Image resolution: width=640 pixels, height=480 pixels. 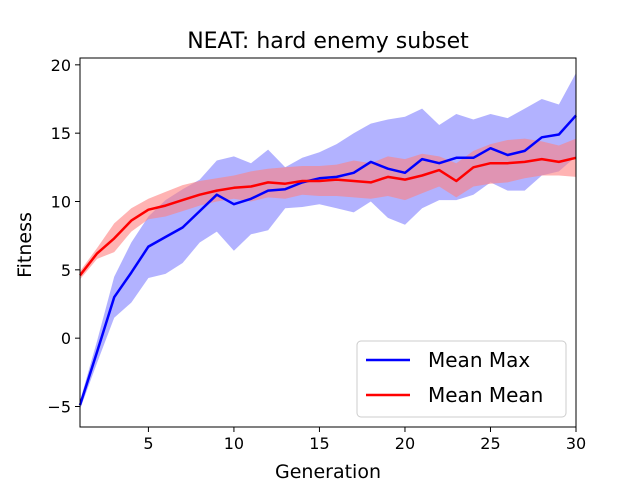 I want to click on y-tick-label: 10, so click(x=61, y=202).